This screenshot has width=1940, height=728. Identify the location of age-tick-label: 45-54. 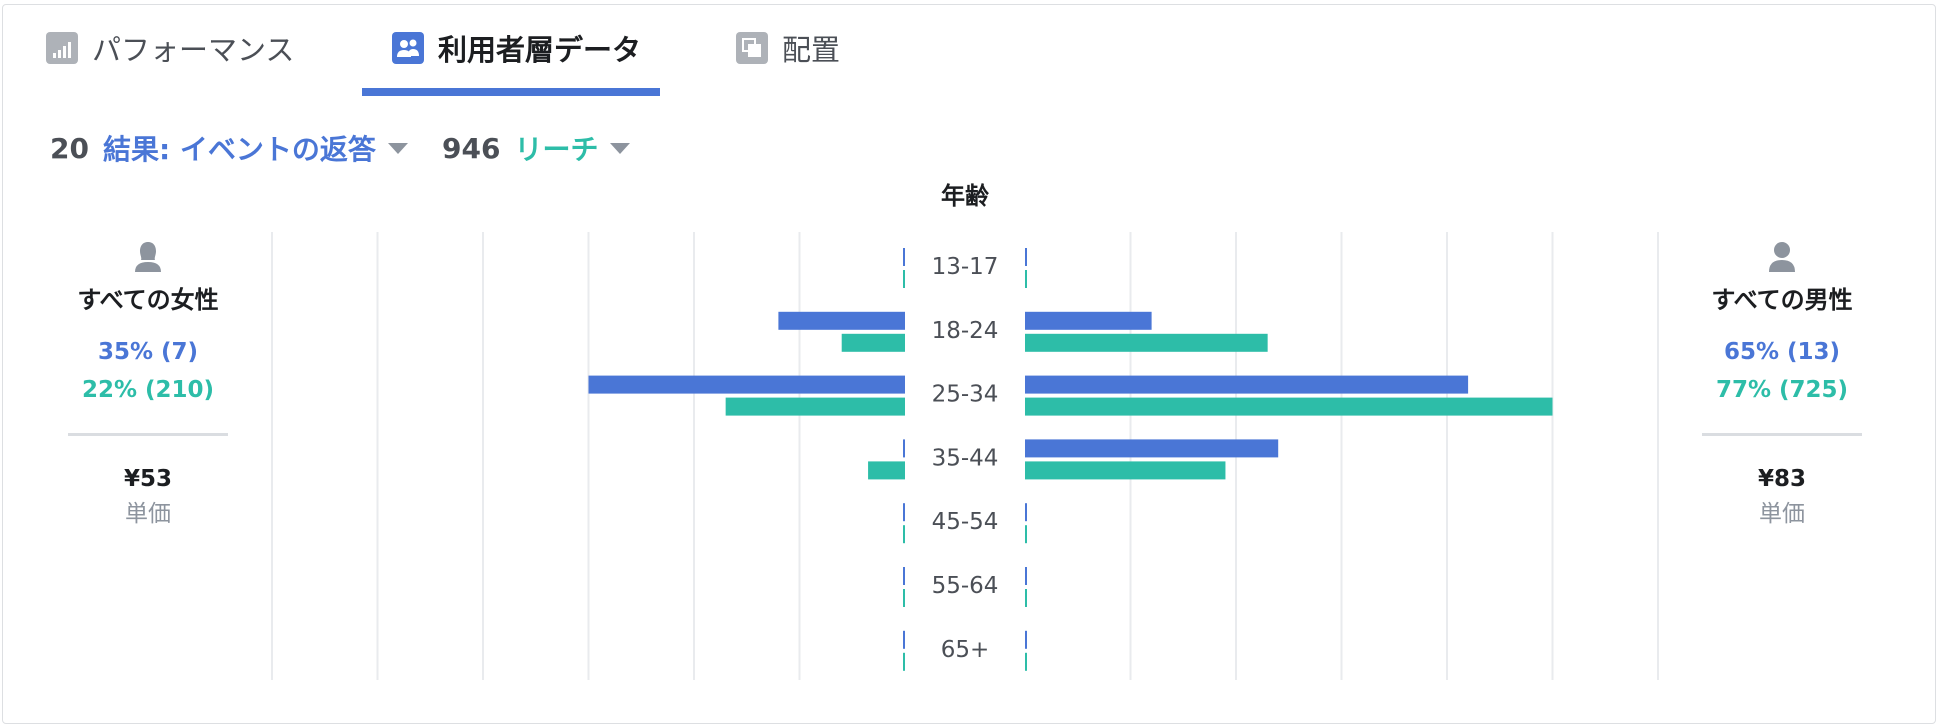
(965, 522).